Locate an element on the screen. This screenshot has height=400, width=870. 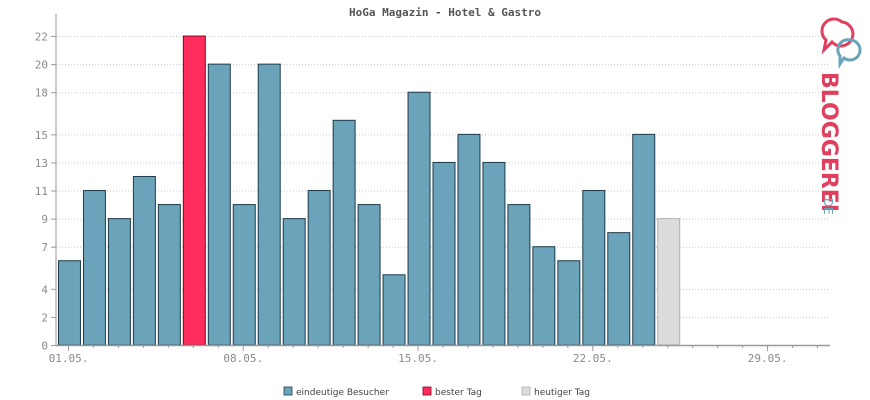
legend-label-visitors: eindeutige Besucher is located at coordinates (342, 393).